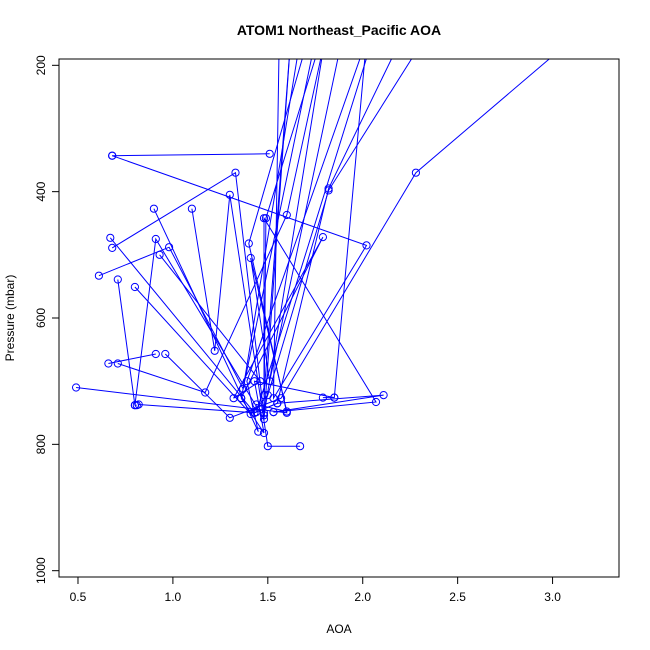  Describe the element at coordinates (338, 629) in the screenshot. I see `x-axis-label: AOA` at that location.